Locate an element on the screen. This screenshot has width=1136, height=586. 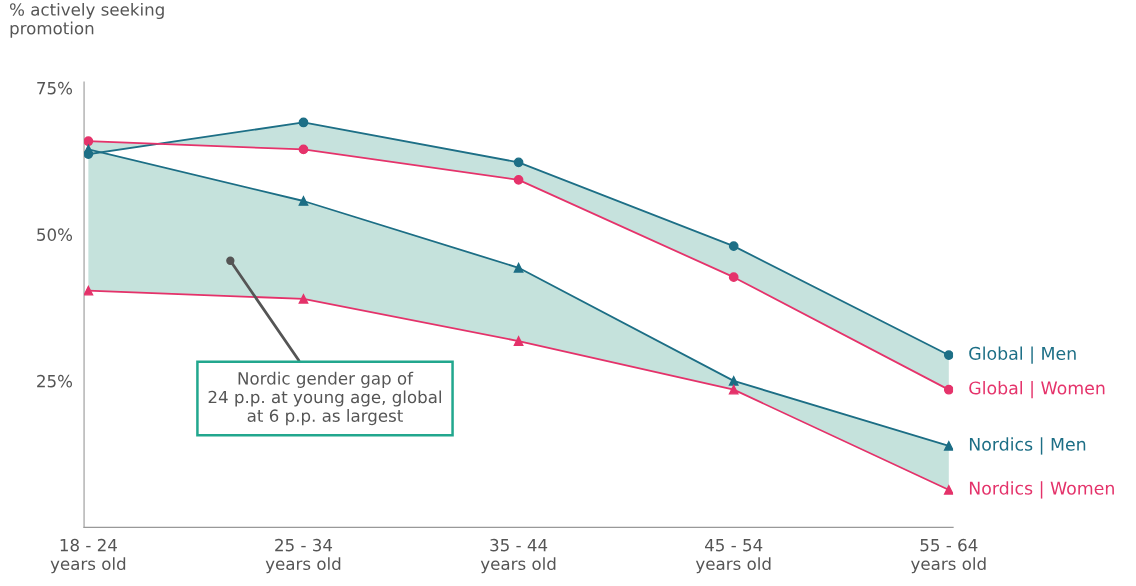
y-tick-label: 75% is located at coordinates (55, 88).